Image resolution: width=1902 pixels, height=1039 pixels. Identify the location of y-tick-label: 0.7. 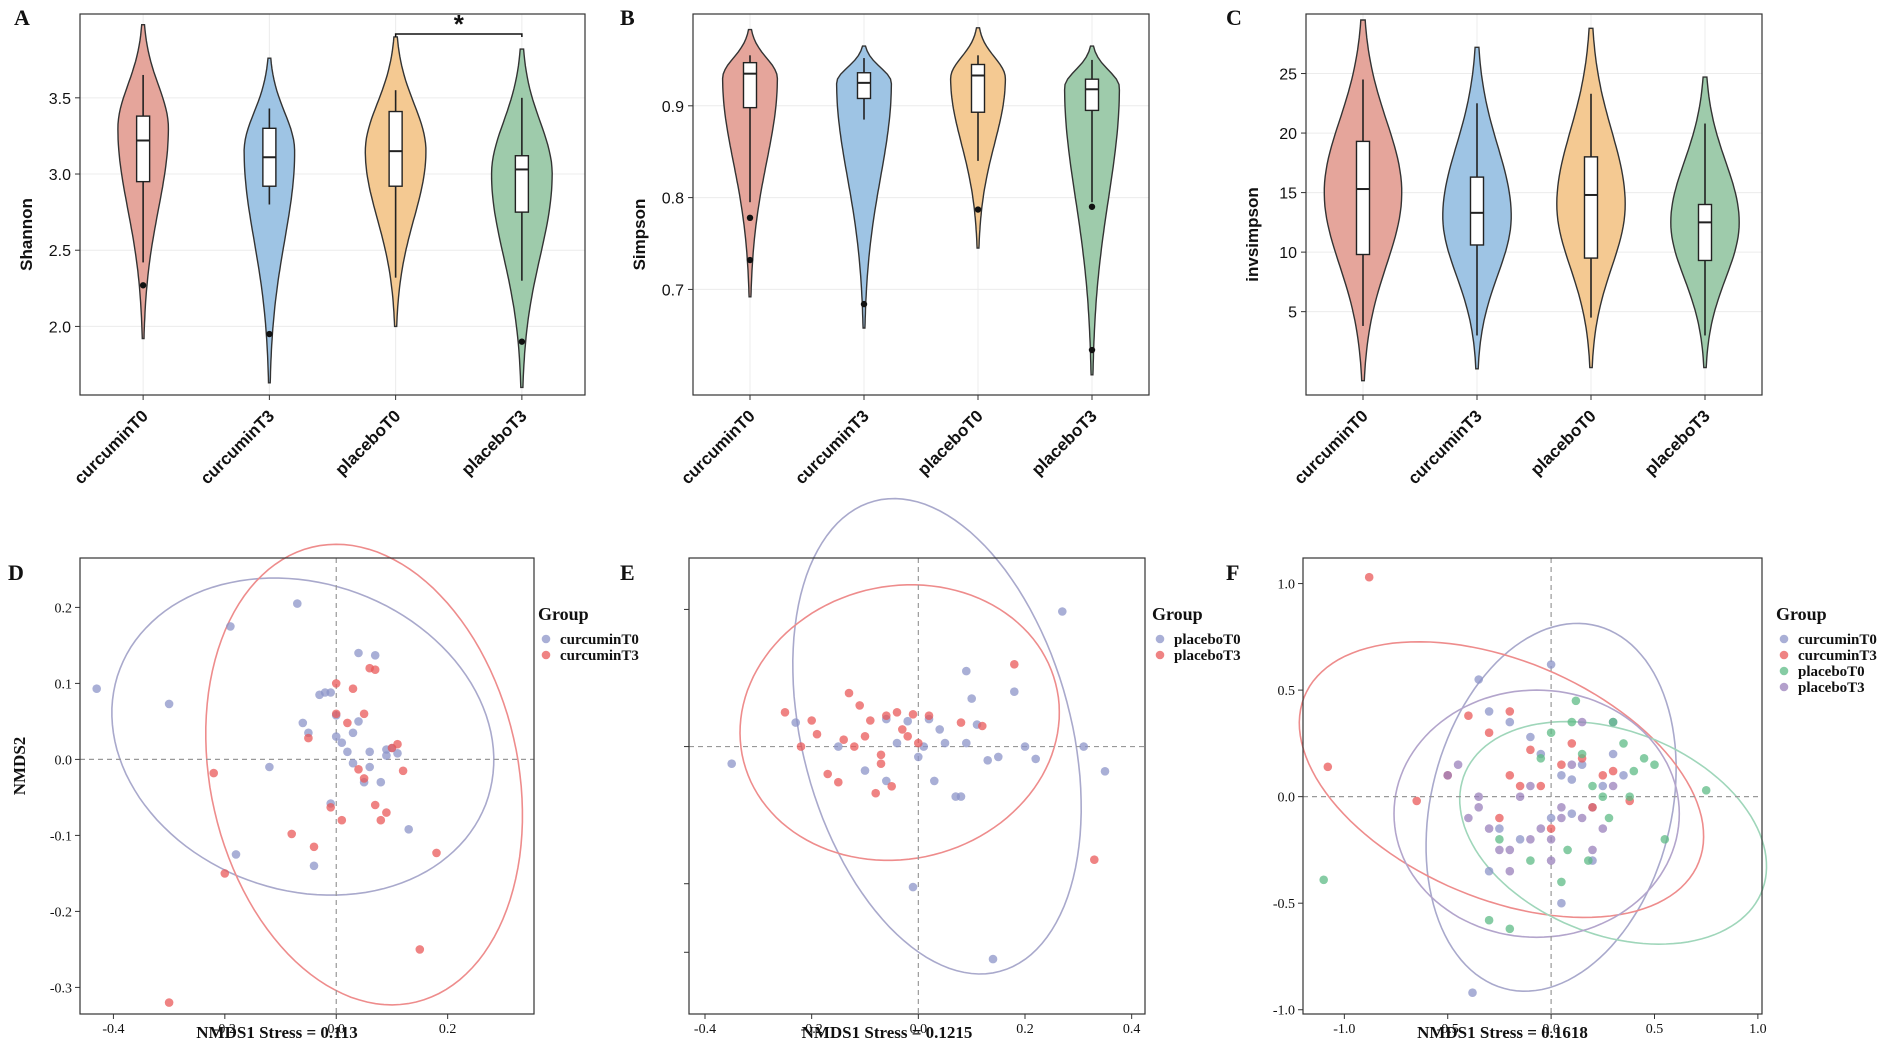
(673, 290).